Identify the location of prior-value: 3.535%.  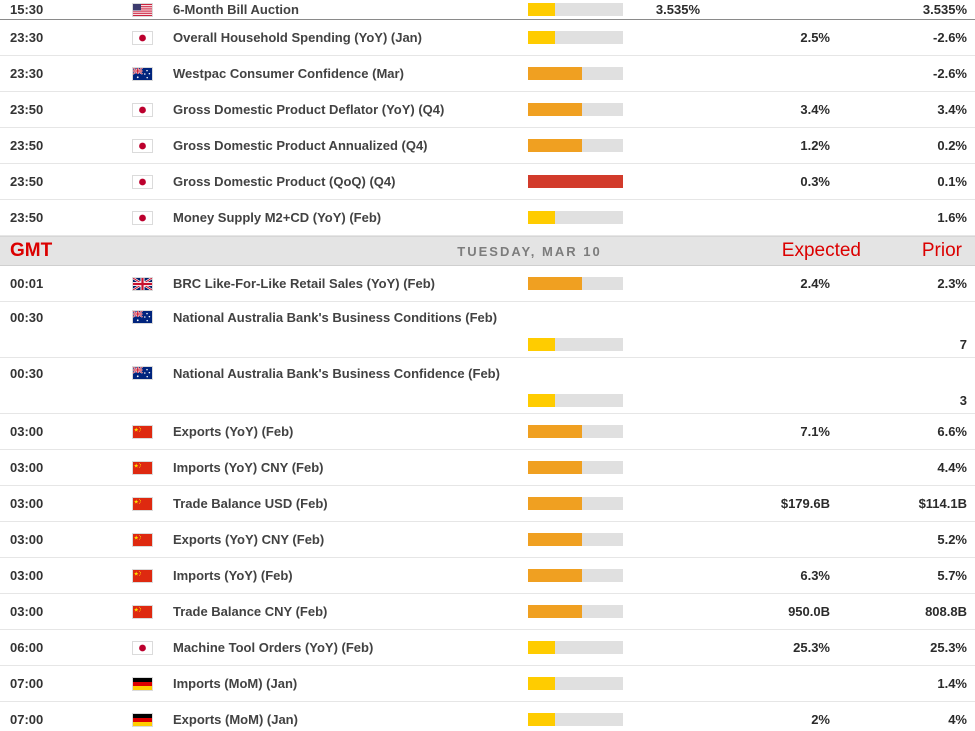
(944, 9).